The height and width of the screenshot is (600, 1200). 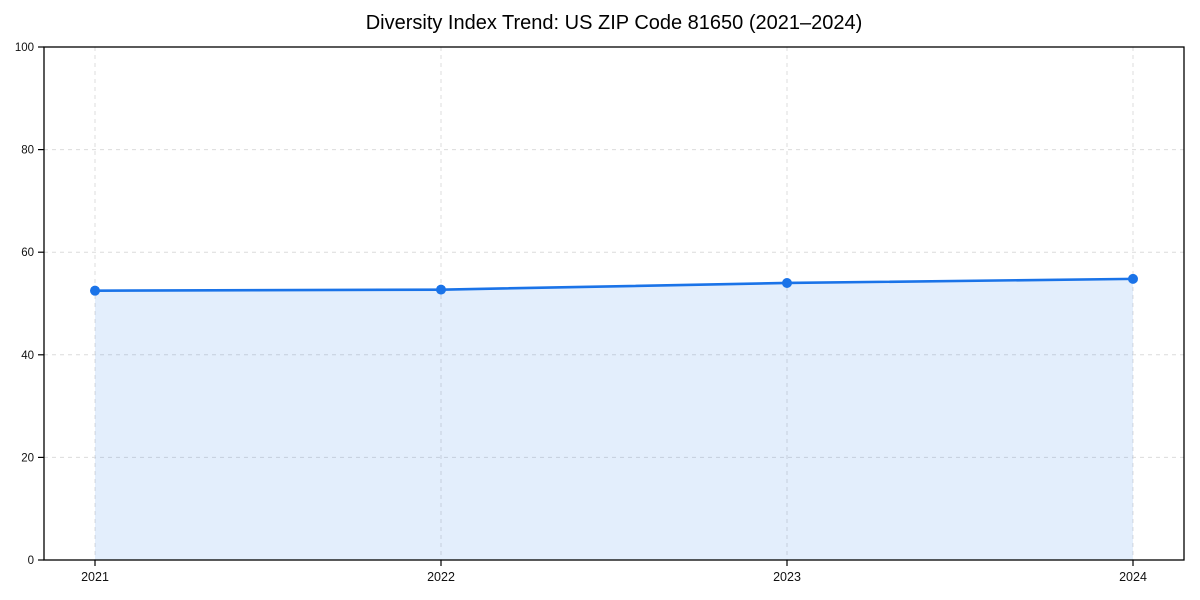 I want to click on data-point-2024, so click(x=1133, y=278).